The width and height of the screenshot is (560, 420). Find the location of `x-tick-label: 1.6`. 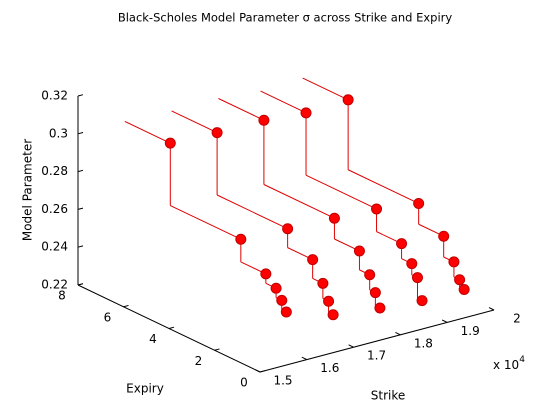

x-tick-label: 1.6 is located at coordinates (329, 368).